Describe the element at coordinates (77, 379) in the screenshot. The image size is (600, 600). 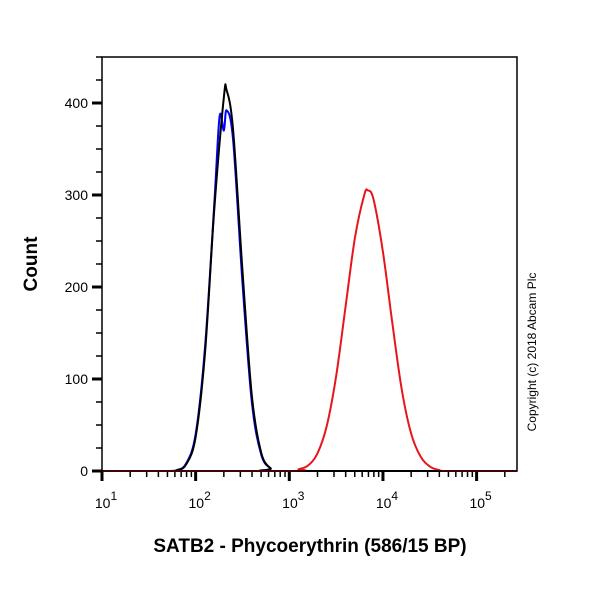
I see `y-tick-label: 100` at that location.